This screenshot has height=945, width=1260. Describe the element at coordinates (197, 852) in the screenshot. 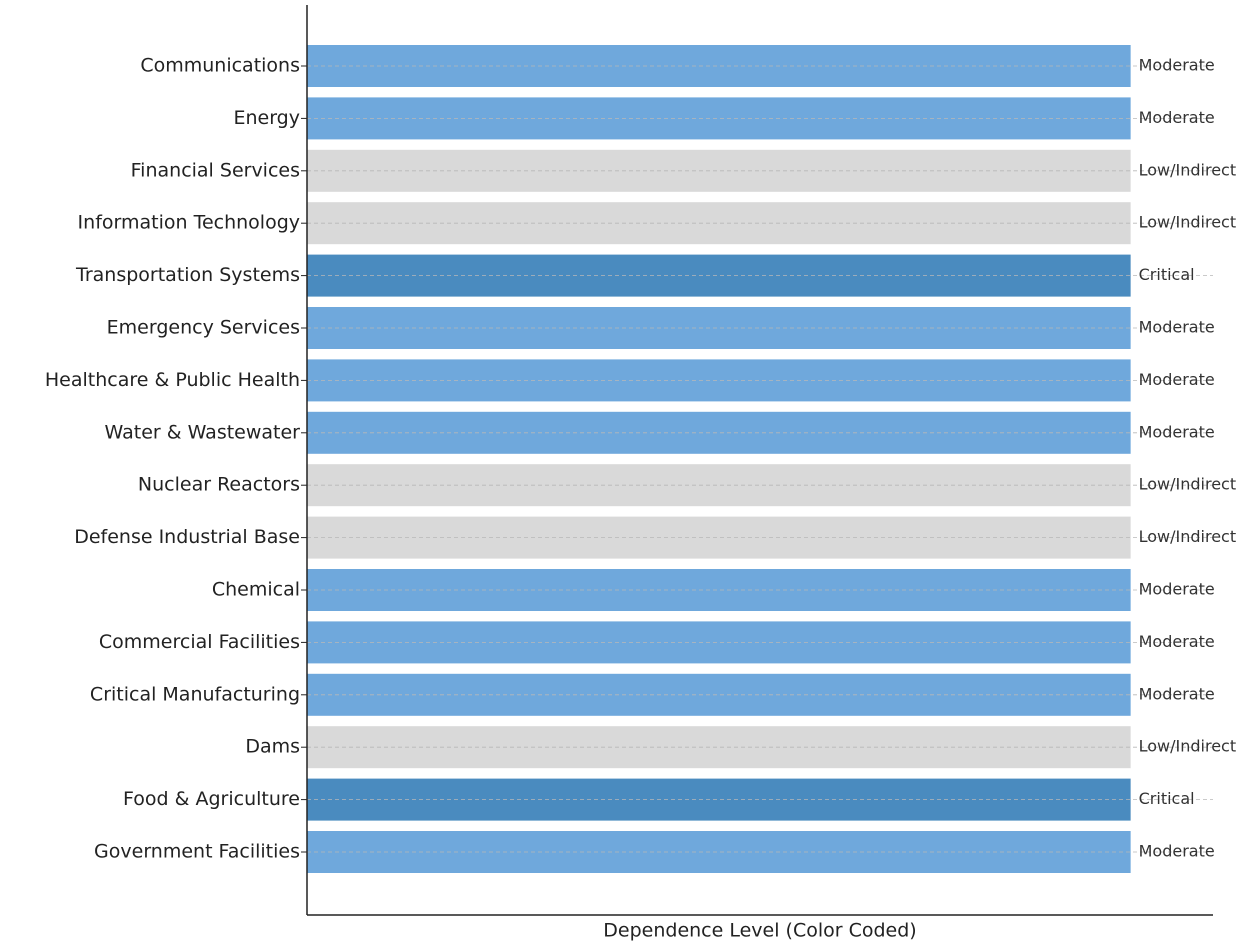

I see `y-tick-label: Government Facilities` at that location.